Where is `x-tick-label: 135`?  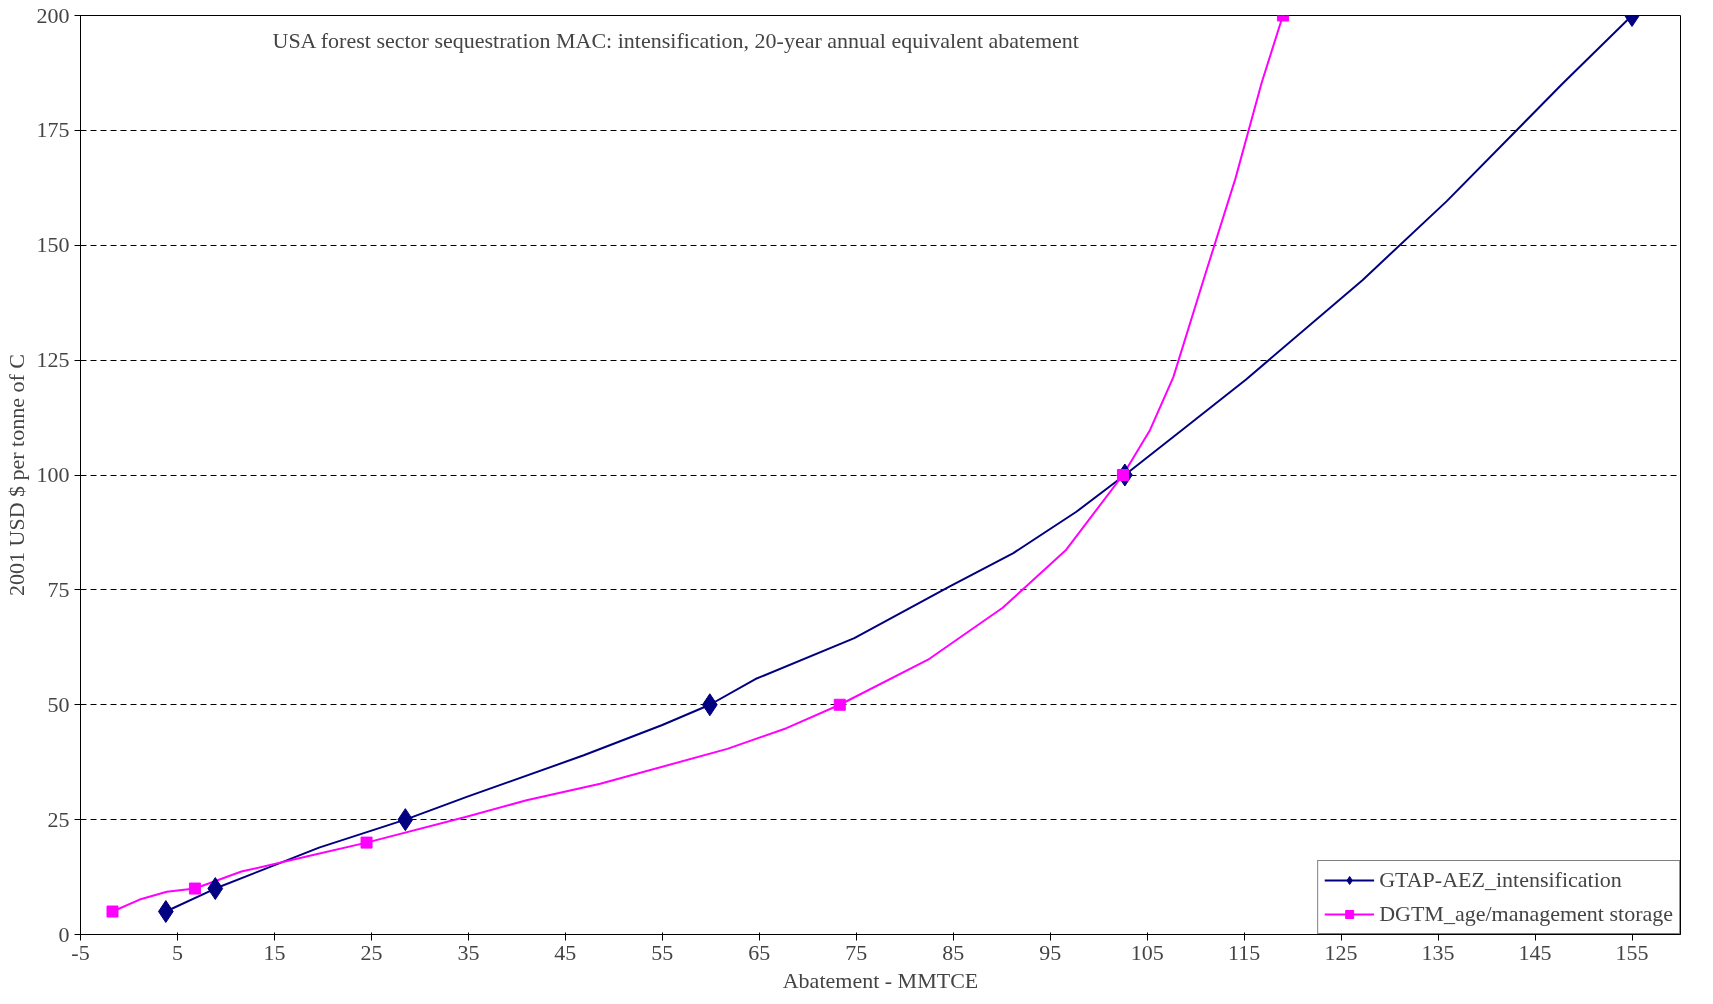
x-tick-label: 135 is located at coordinates (1438, 952).